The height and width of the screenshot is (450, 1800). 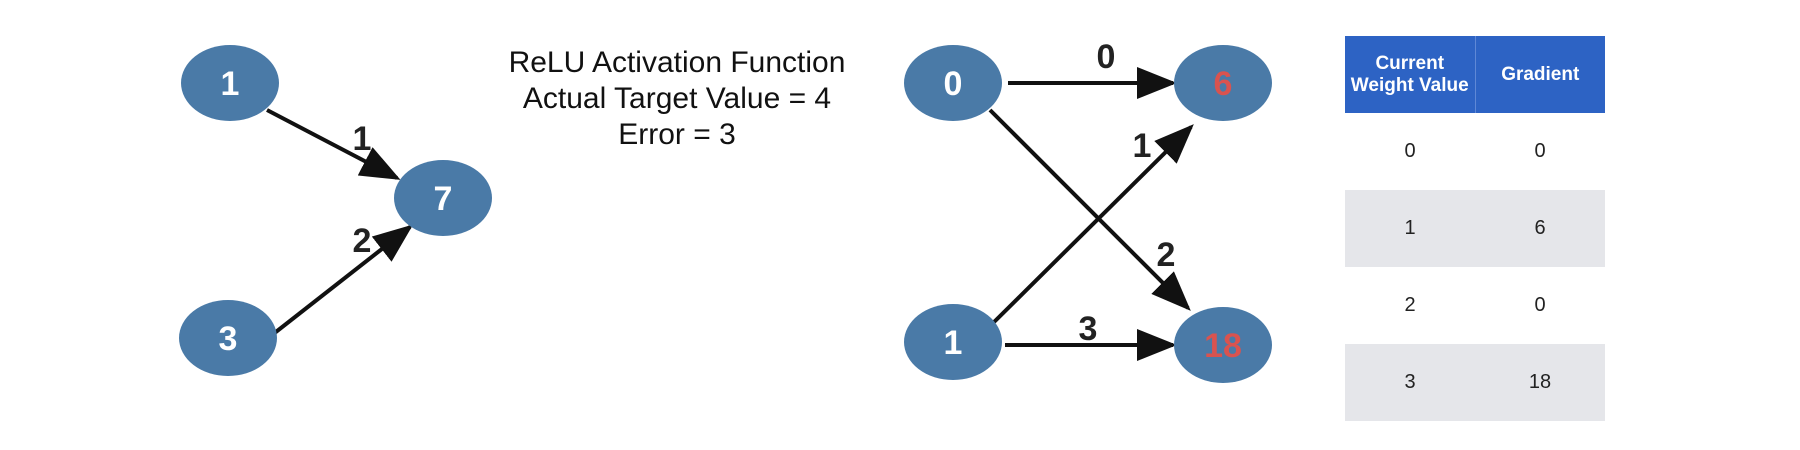 I want to click on table-row: 3 18, so click(x=1475, y=382).